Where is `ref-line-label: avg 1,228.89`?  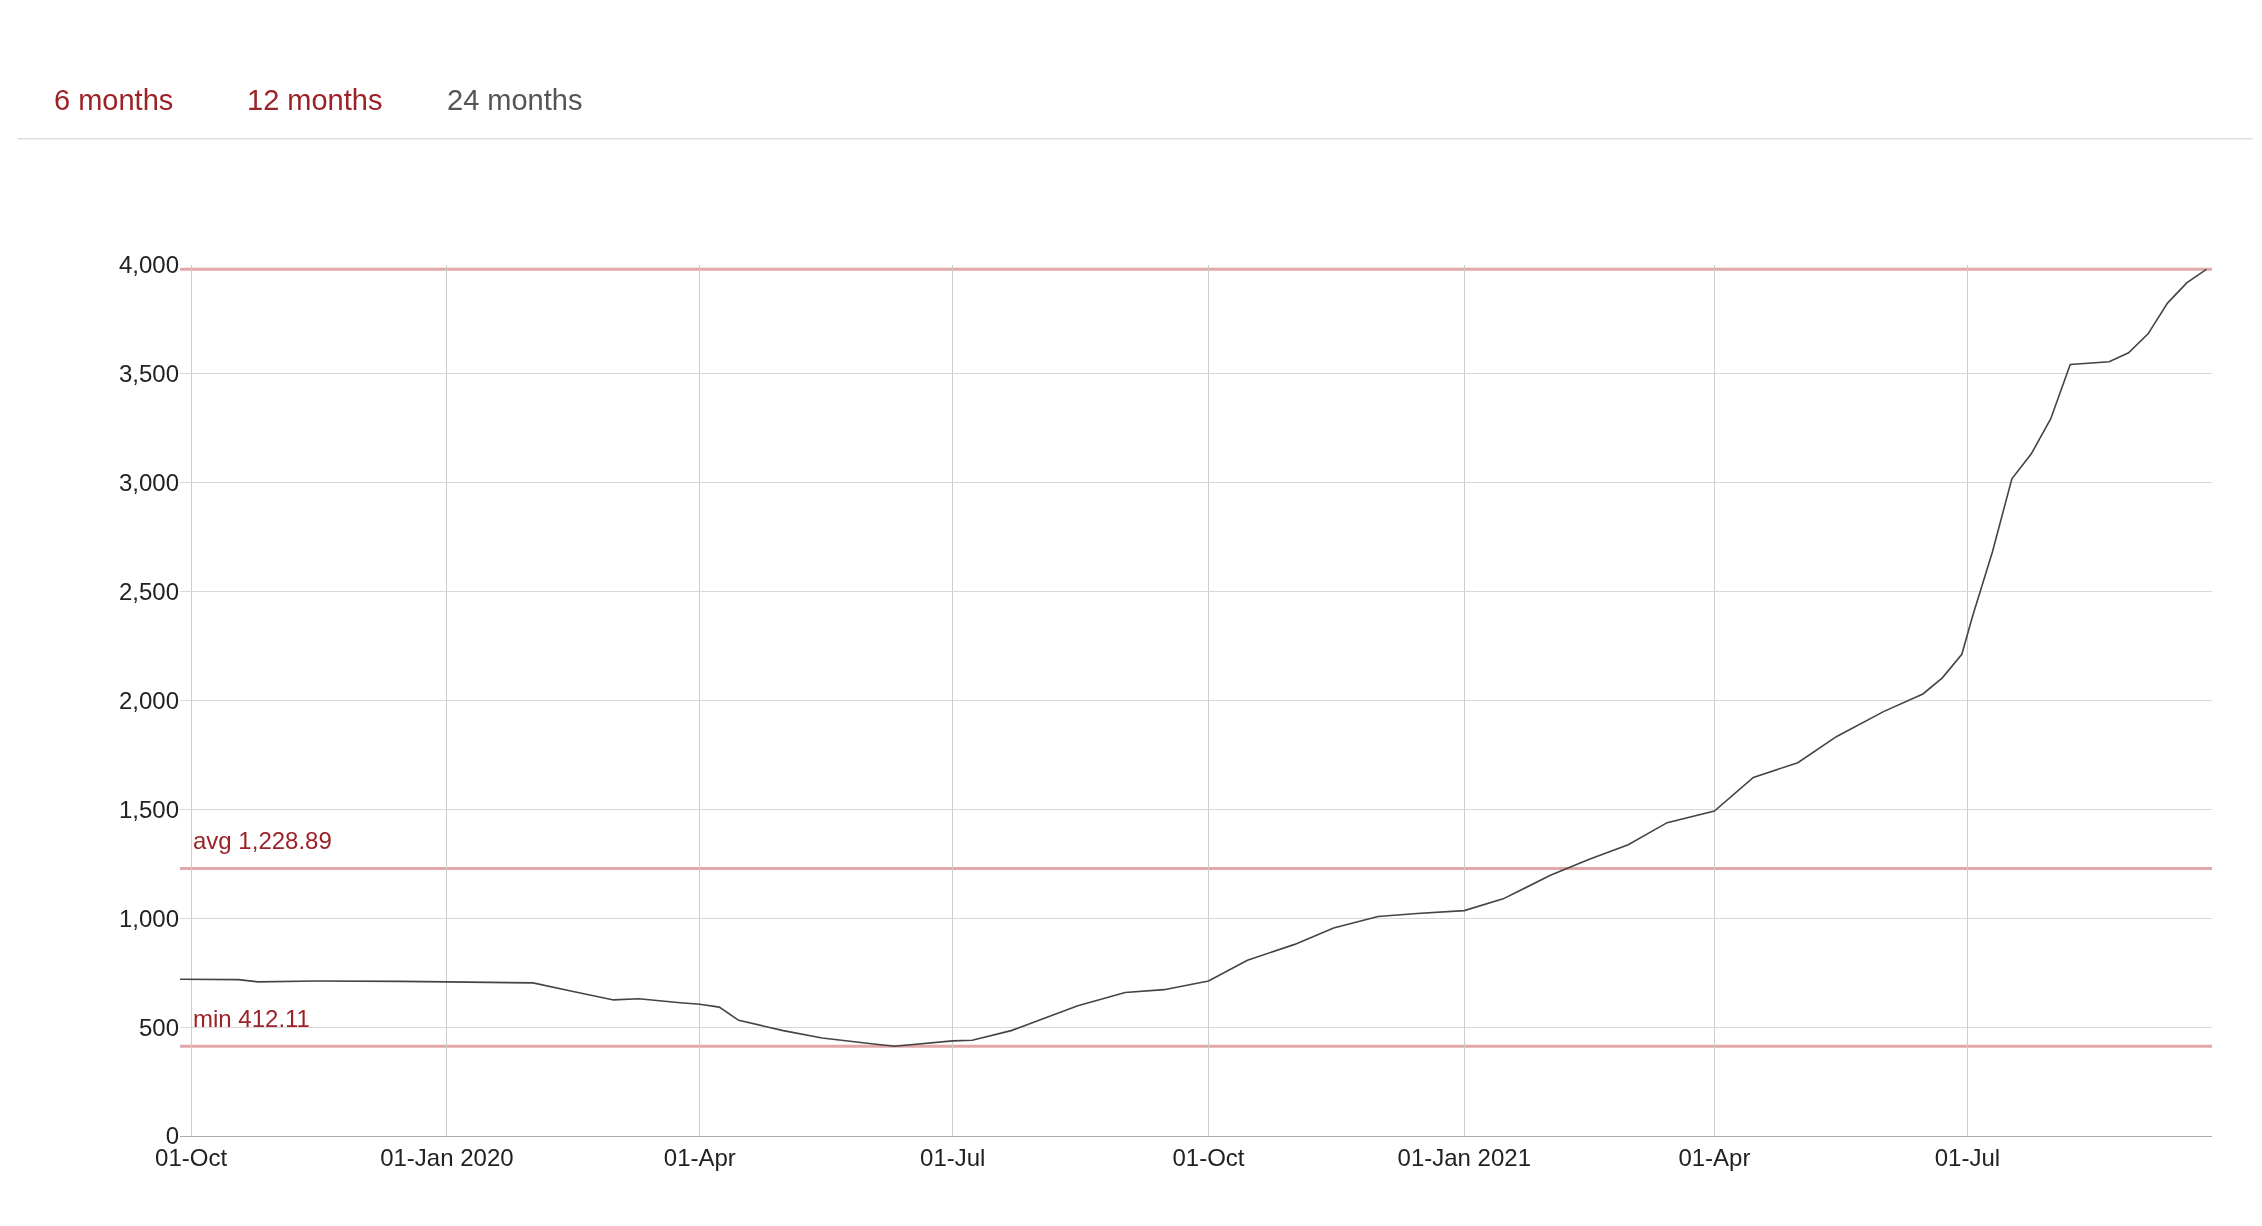
ref-line-label: avg 1,228.89 is located at coordinates (262, 840).